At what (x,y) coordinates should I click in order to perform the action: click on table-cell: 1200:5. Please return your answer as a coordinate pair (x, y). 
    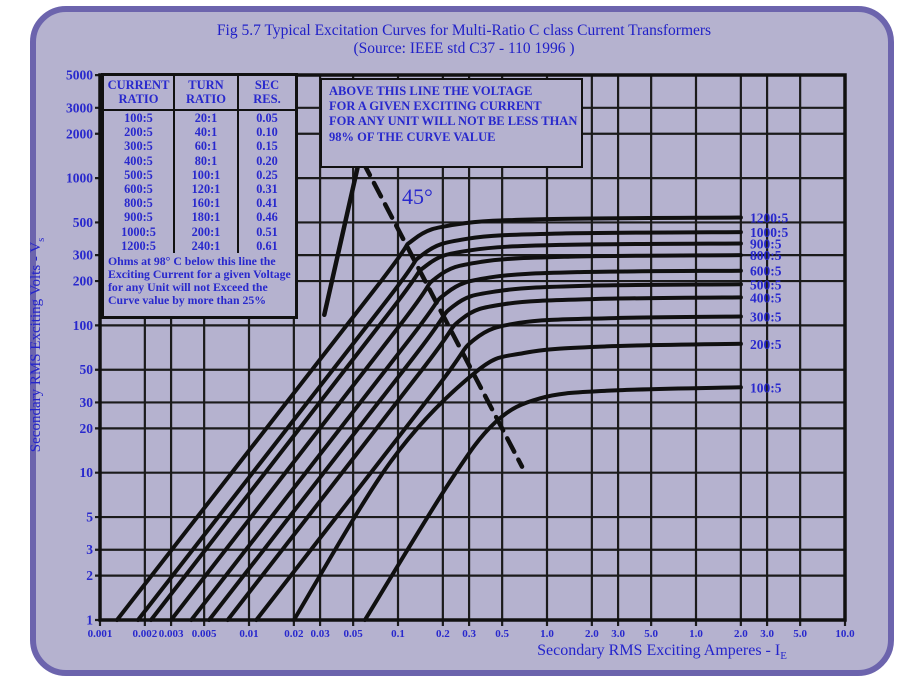
    Looking at the image, I should click on (139, 246).